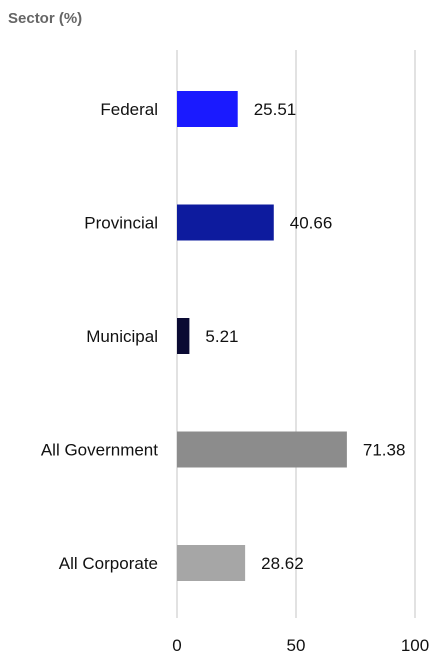 The height and width of the screenshot is (657, 432). Describe the element at coordinates (45, 18) in the screenshot. I see `chart-title: Sector (%)` at that location.